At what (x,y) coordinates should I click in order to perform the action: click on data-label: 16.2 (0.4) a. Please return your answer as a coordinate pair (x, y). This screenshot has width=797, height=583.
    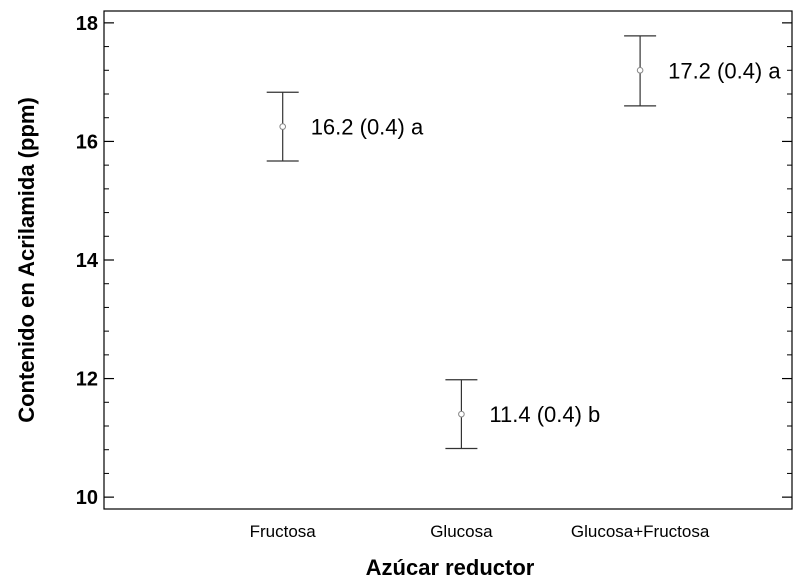
    Looking at the image, I should click on (367, 127).